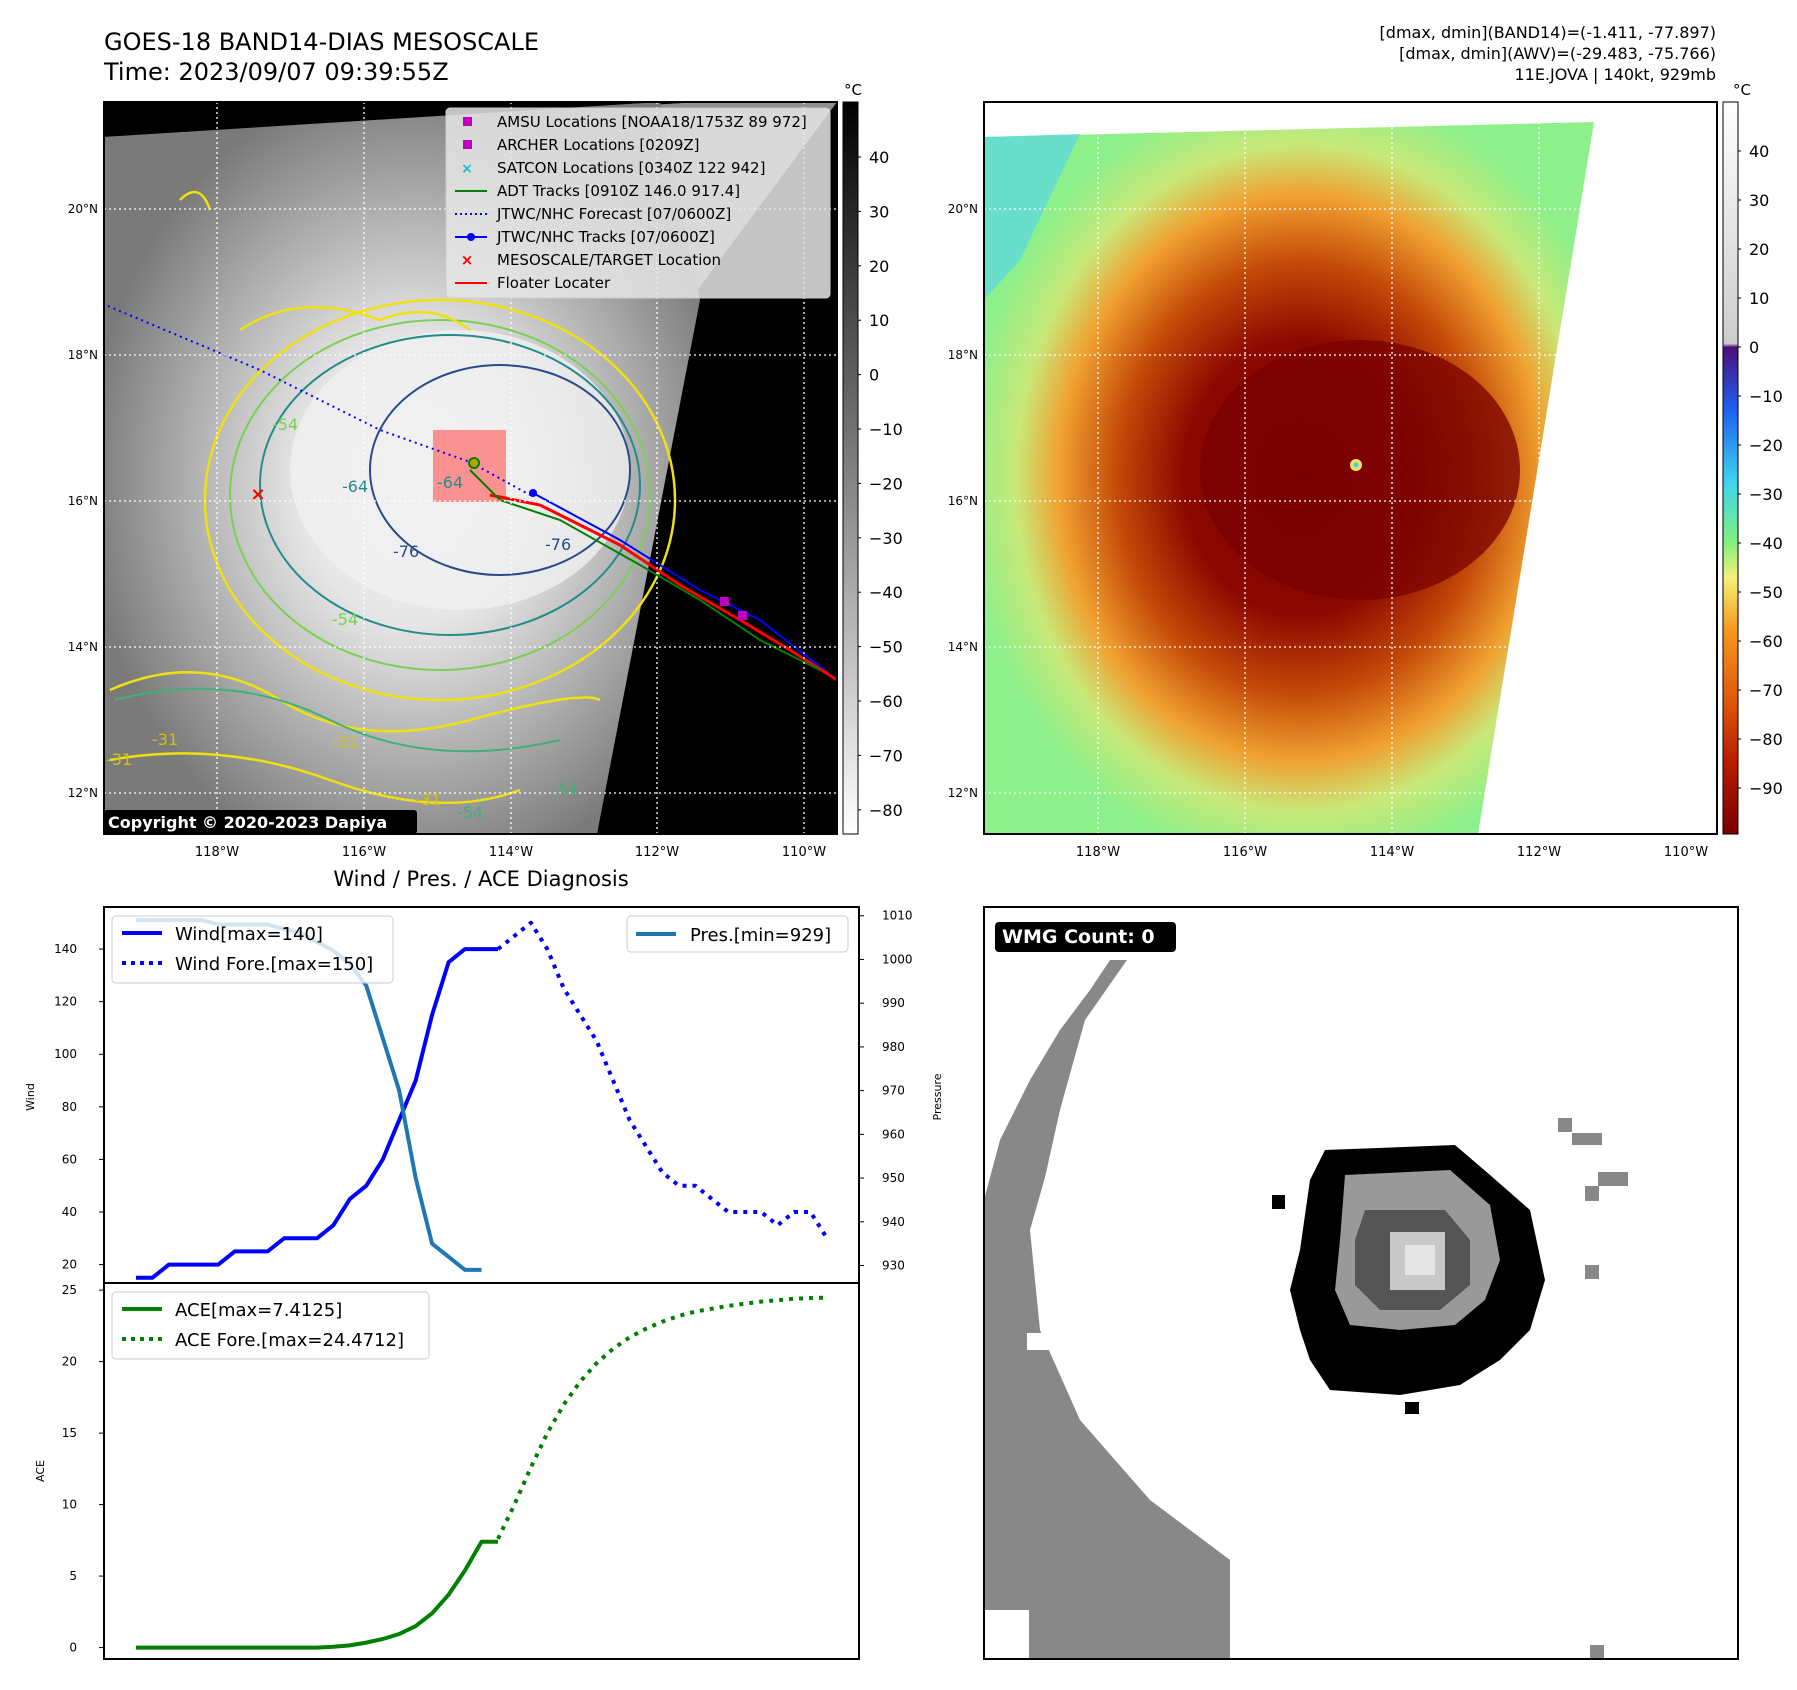  I want to click on amsu-marker, so click(724, 601).